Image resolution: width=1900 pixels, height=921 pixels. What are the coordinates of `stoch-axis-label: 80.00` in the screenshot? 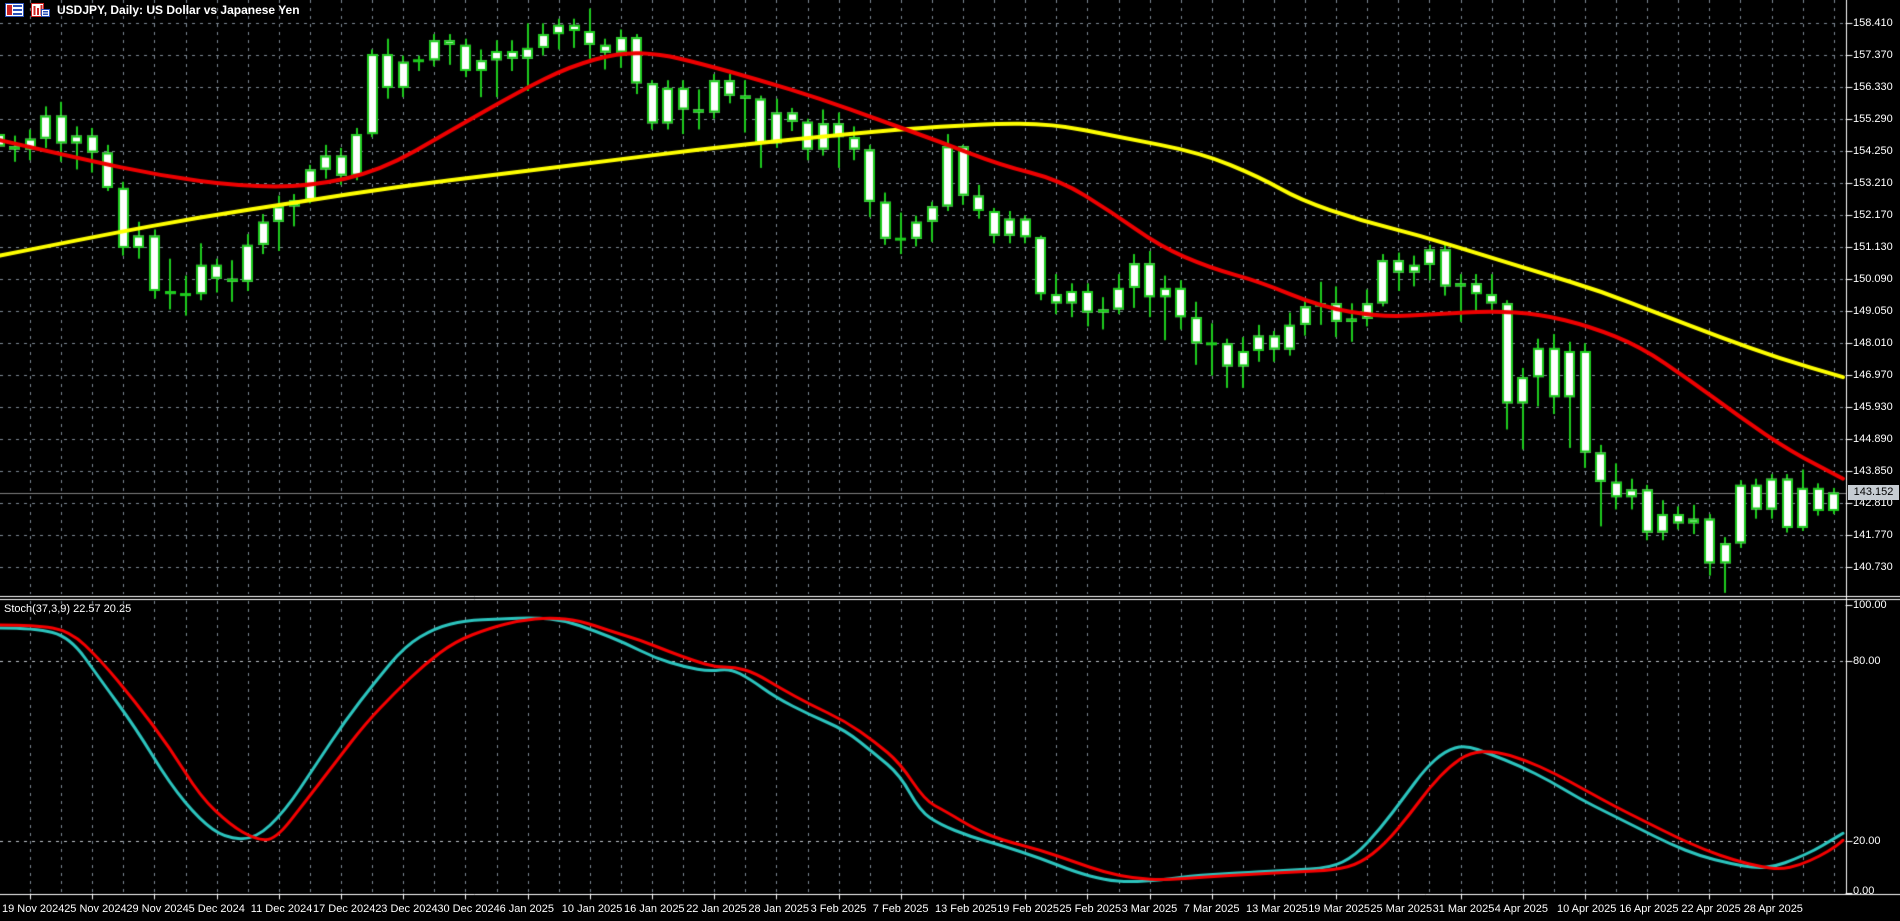 It's located at (1867, 661).